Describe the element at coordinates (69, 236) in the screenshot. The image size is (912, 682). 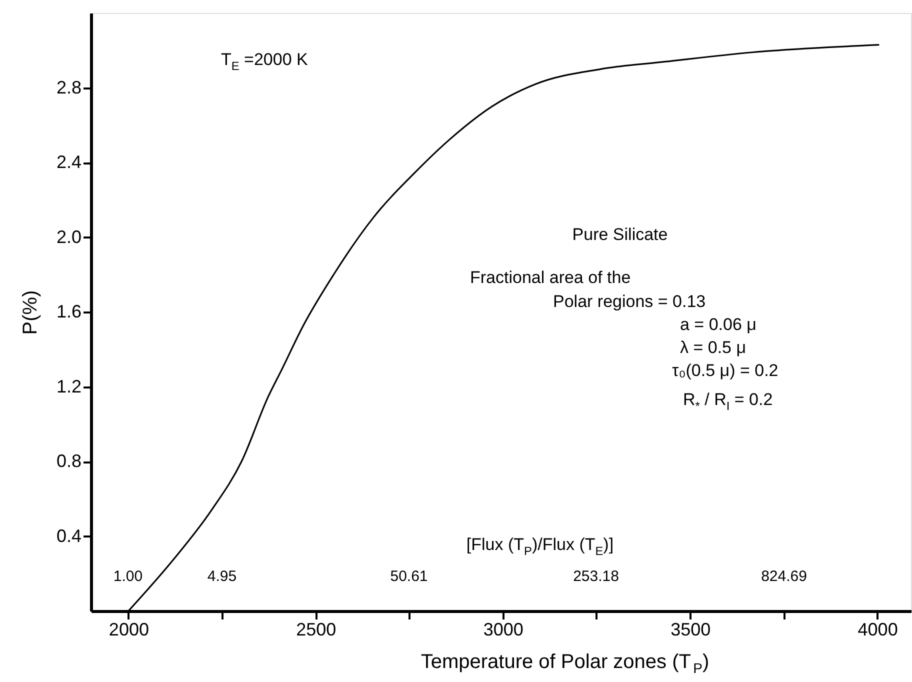
I see `y-tick-label: 2.0` at that location.